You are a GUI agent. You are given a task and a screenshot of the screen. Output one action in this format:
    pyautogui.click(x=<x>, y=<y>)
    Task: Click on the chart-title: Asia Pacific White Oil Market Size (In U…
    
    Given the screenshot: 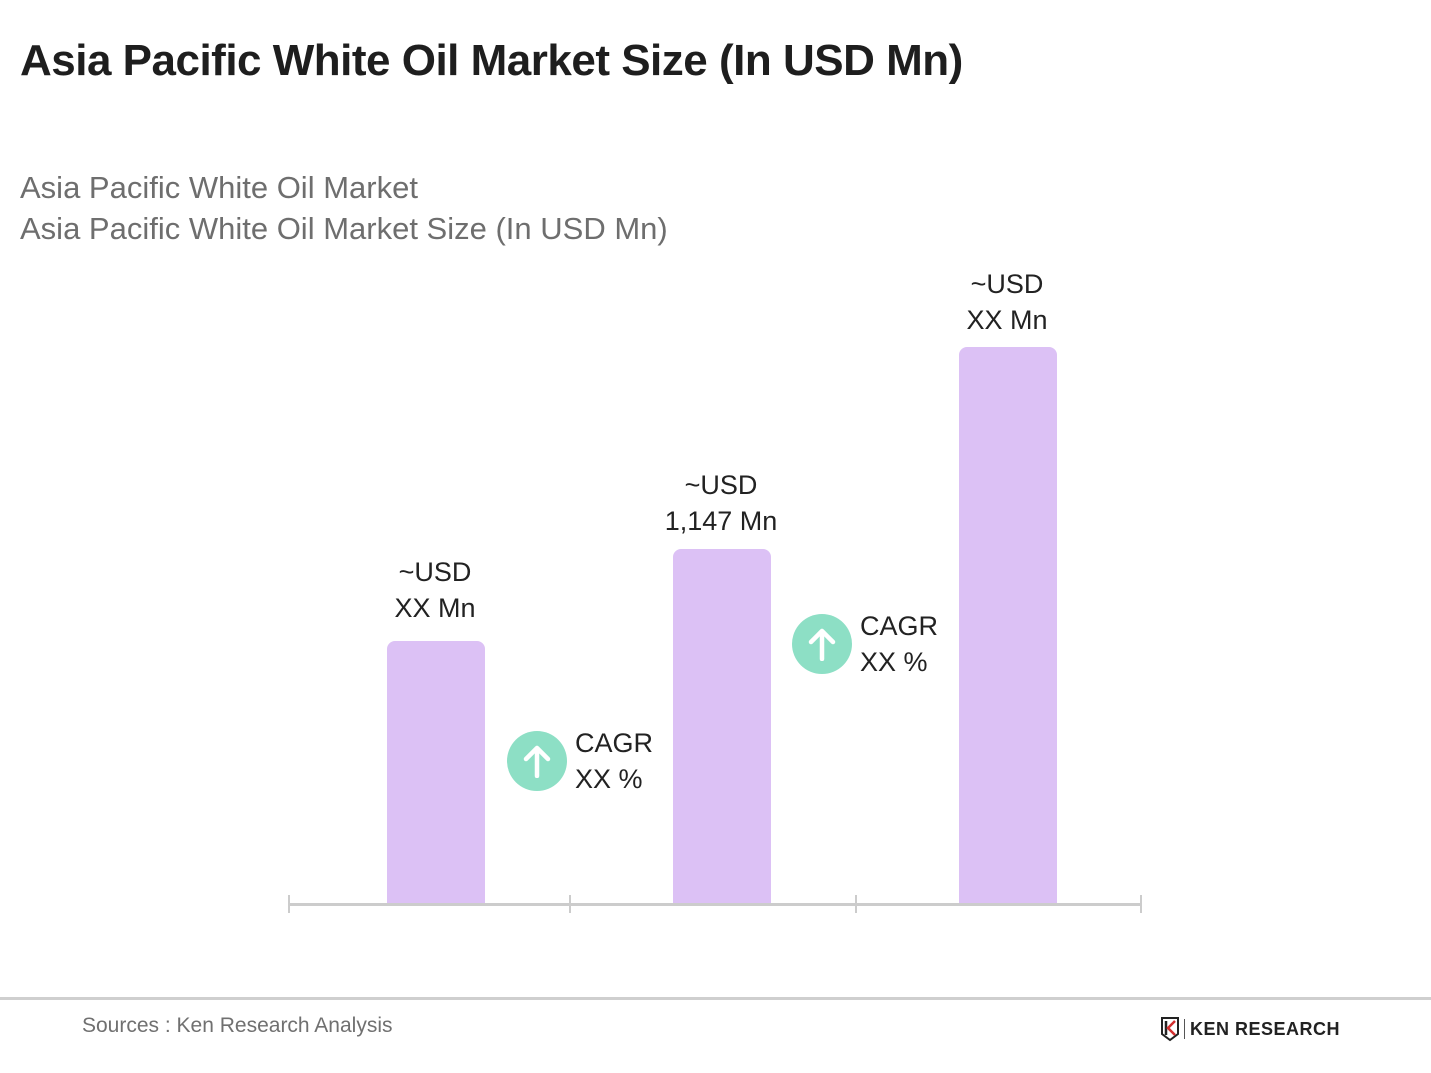 What is the action you would take?
    pyautogui.click(x=491, y=60)
    